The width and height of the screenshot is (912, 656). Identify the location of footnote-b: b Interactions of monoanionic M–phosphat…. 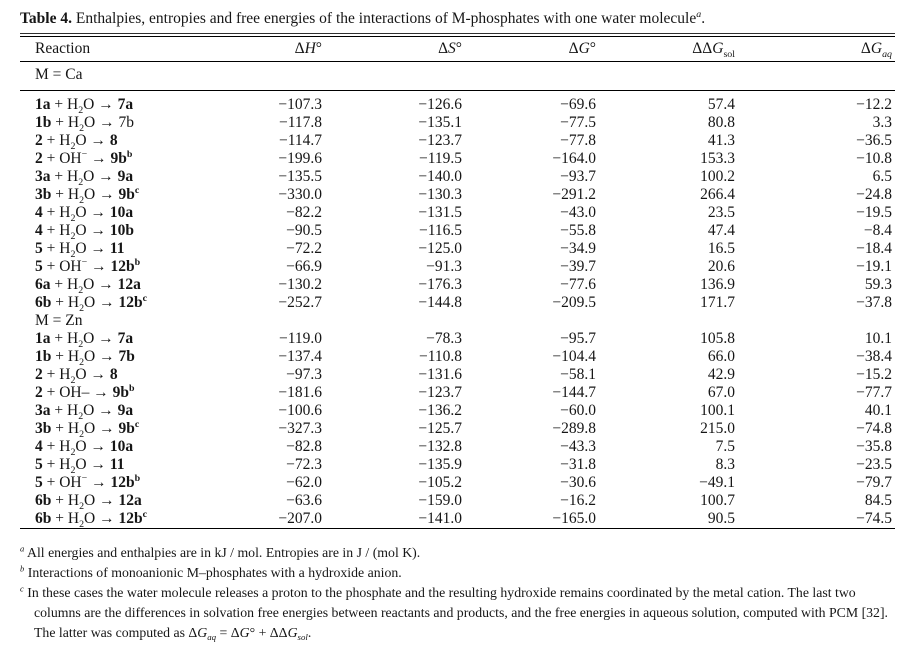
(456, 573).